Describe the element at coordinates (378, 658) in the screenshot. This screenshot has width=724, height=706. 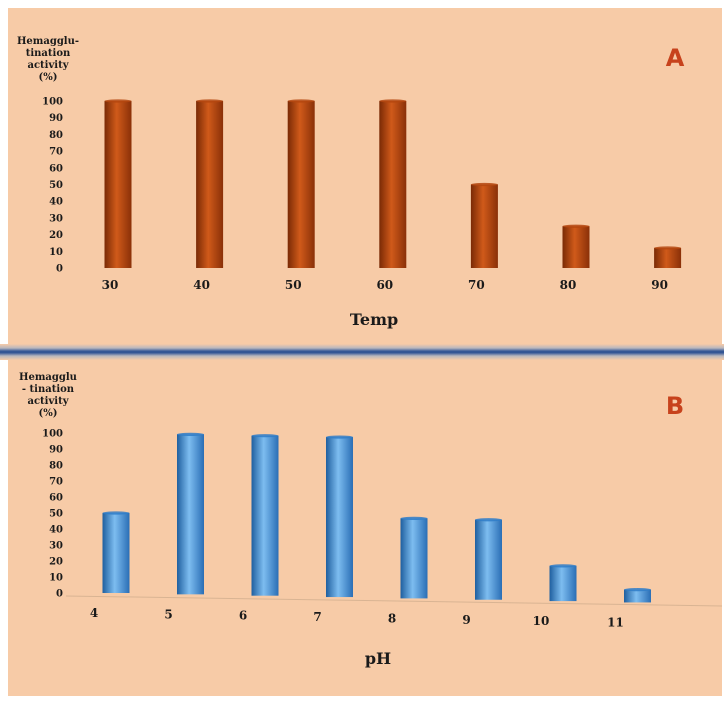
I see `x-axis-label: pH` at that location.